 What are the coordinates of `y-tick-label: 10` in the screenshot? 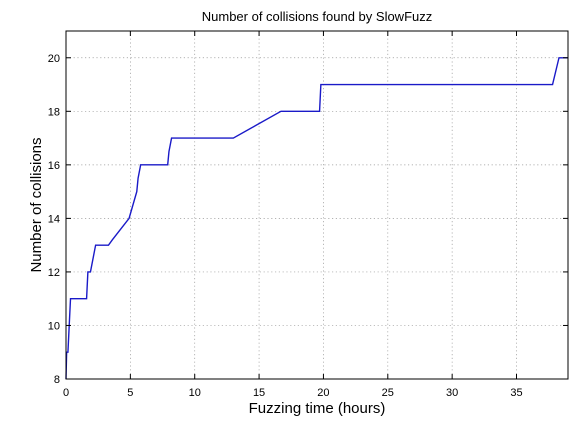 It's located at (54, 326).